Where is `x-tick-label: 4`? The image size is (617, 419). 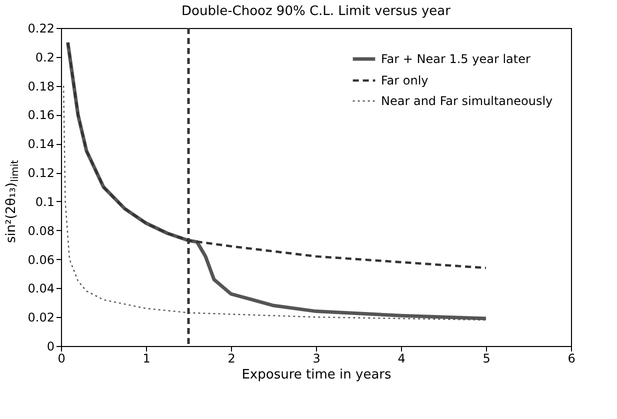
x-tick-label: 4 is located at coordinates (402, 359).